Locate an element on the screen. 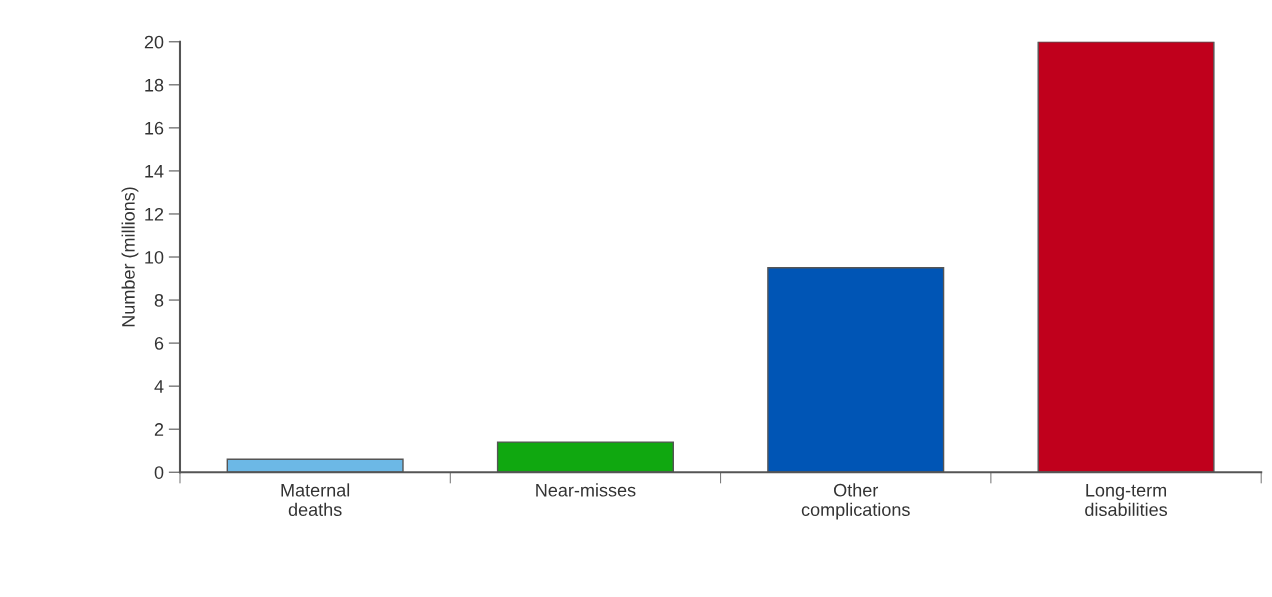 This screenshot has width=1272, height=597. x-tick-label: Long-term disabilities is located at coordinates (1126, 500).